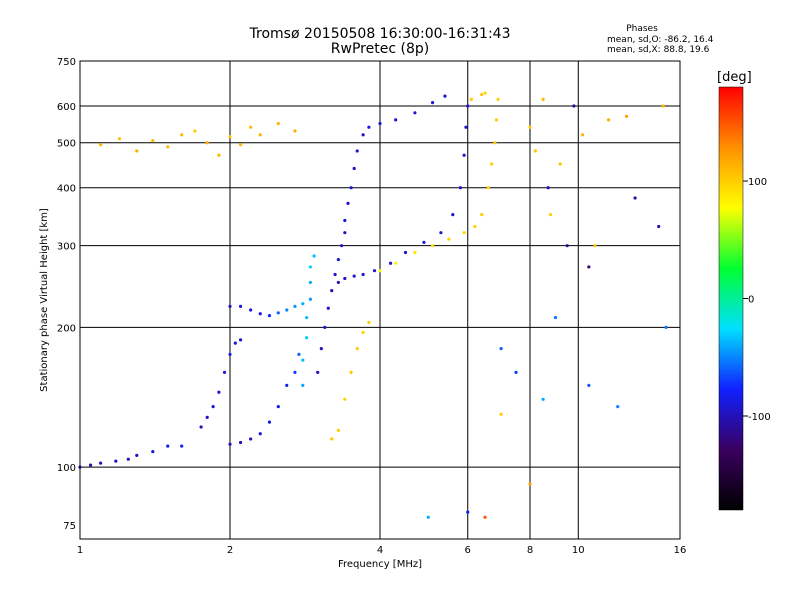  I want to click on x-axis-label: Frequency [MHz], so click(380, 564).